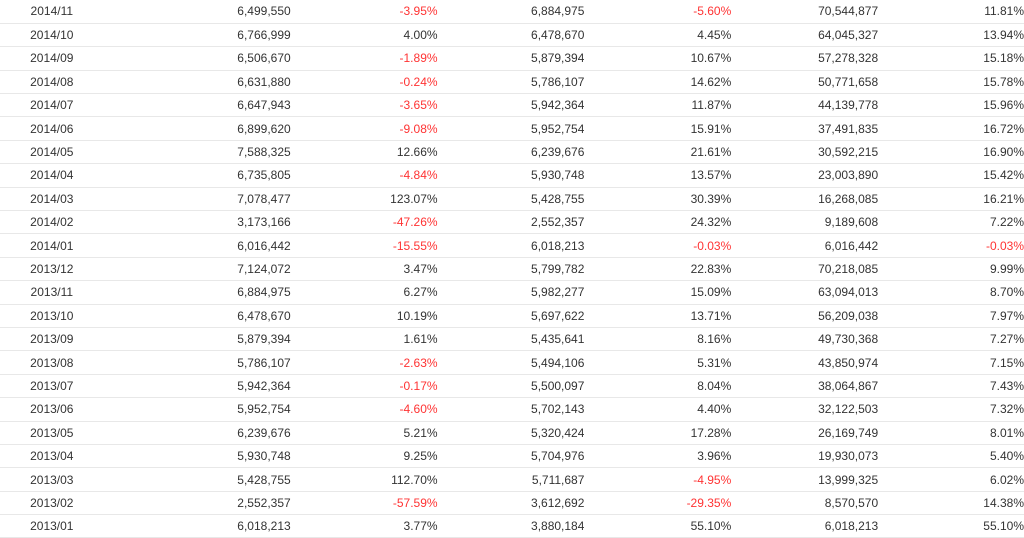 The image size is (1024, 538). What do you see at coordinates (951, 58) in the screenshot?
I see `change-3-cell: 15.18%` at bounding box center [951, 58].